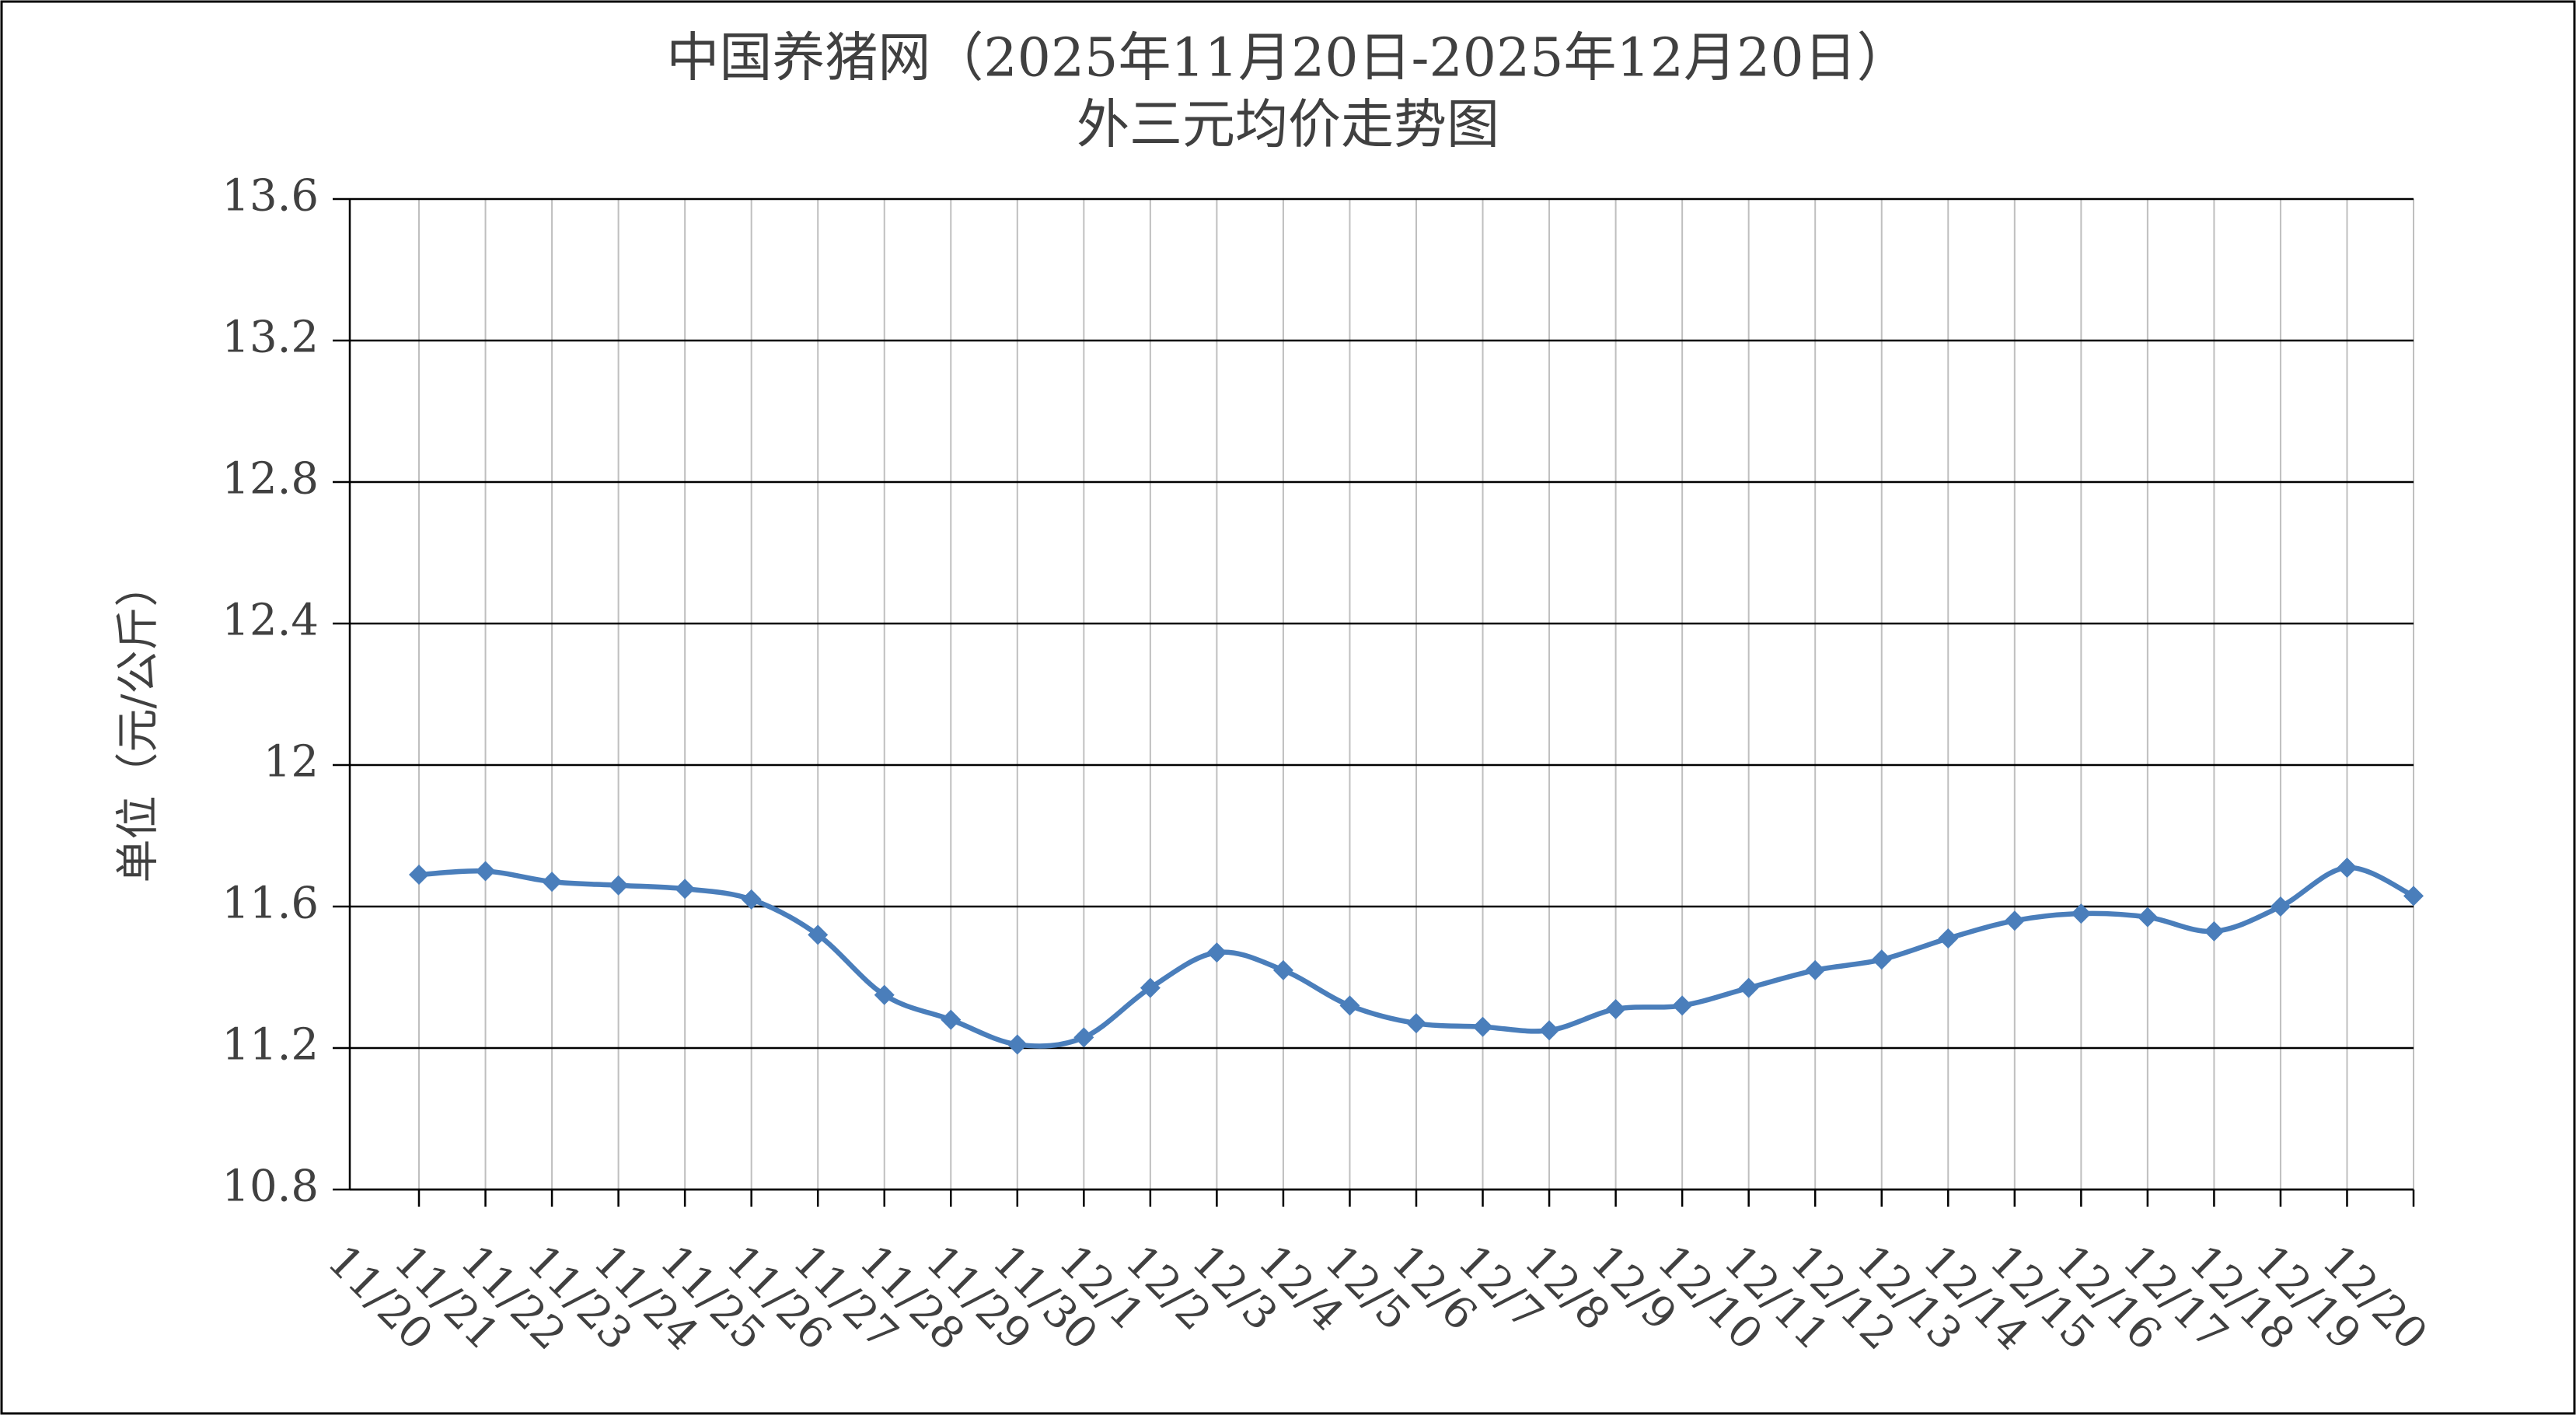 Image resolution: width=2576 pixels, height=1415 pixels. Describe the element at coordinates (271, 1187) in the screenshot. I see `y-tick-label: 10.8` at that location.